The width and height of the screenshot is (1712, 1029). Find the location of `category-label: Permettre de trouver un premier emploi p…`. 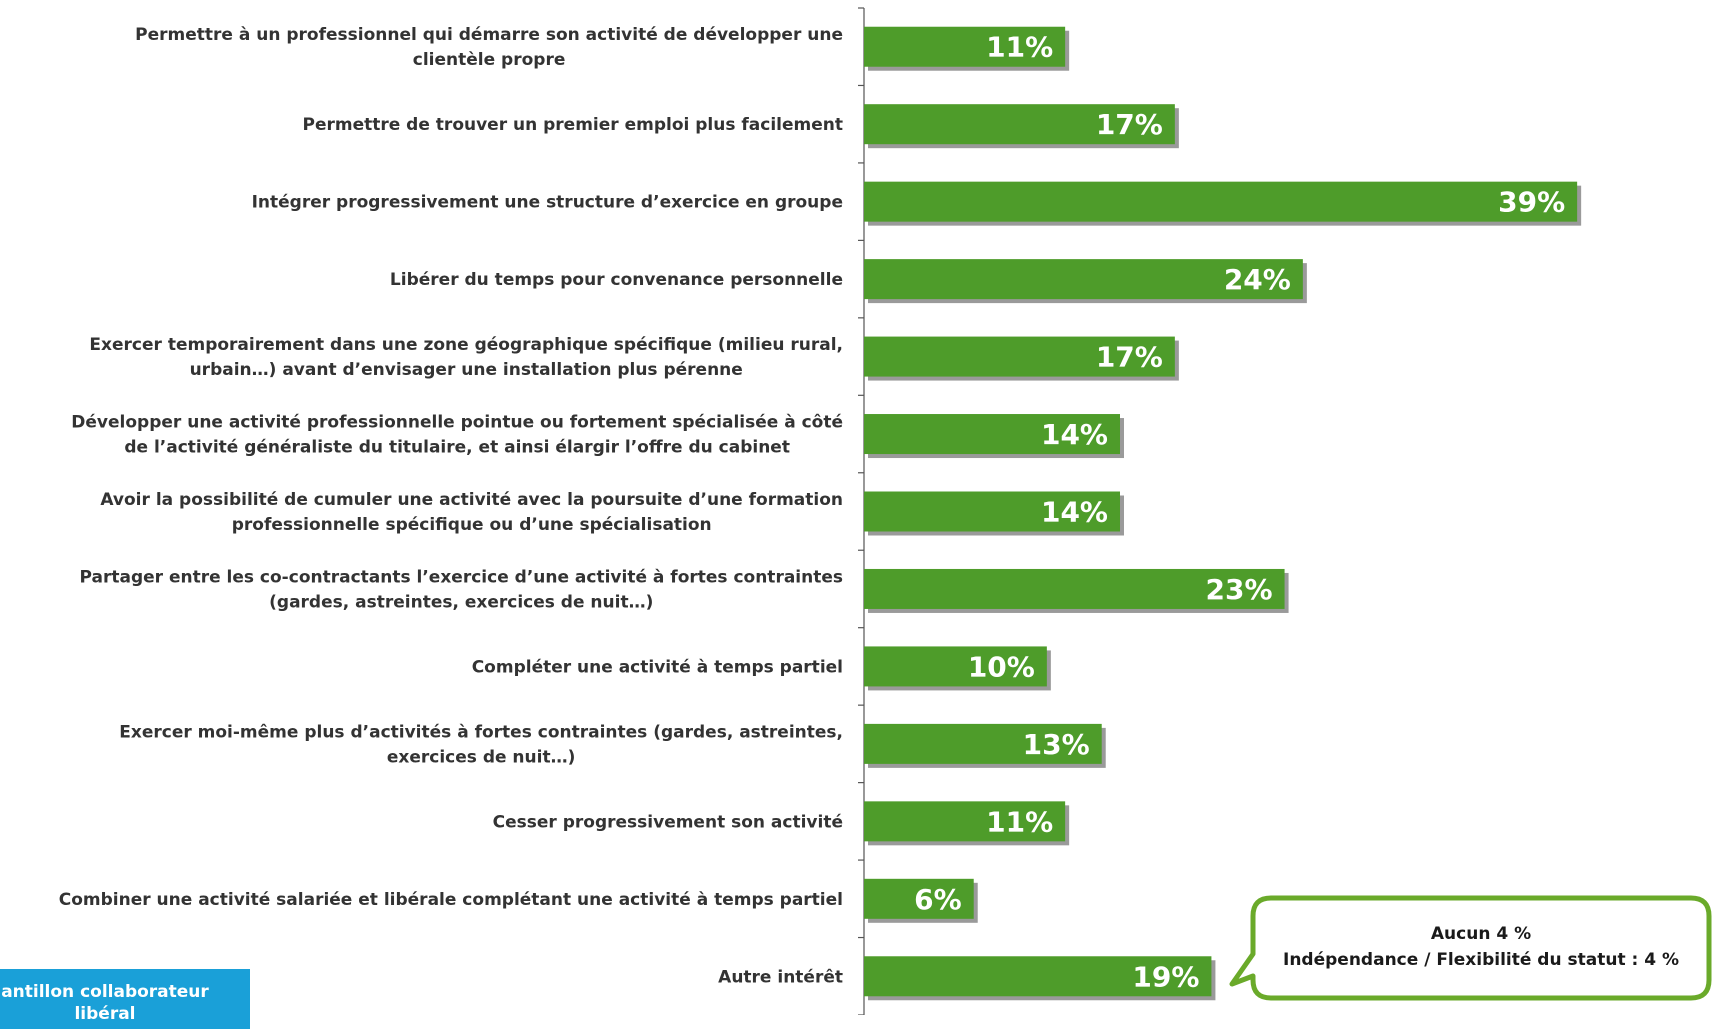

category-label: Permettre de trouver un premier emploi p… is located at coordinates (572, 125).